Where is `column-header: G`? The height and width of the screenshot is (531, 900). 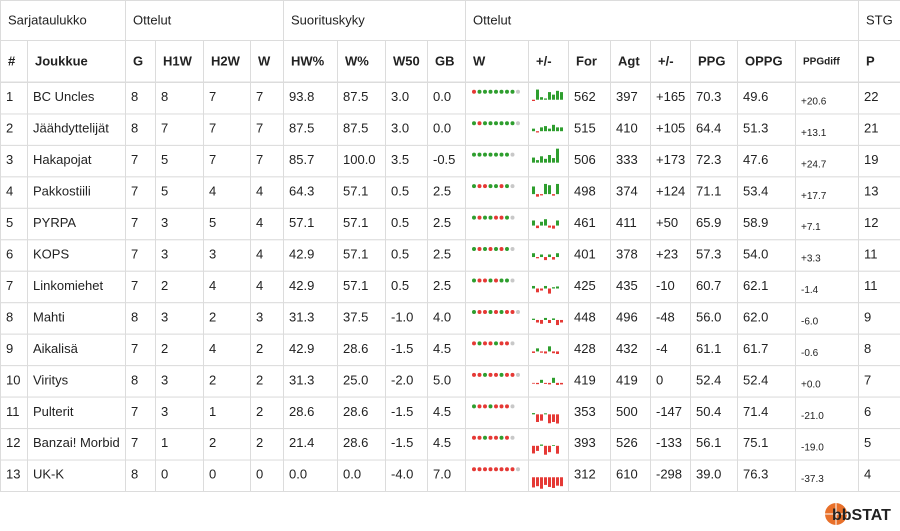
column-header: G is located at coordinates (138, 60).